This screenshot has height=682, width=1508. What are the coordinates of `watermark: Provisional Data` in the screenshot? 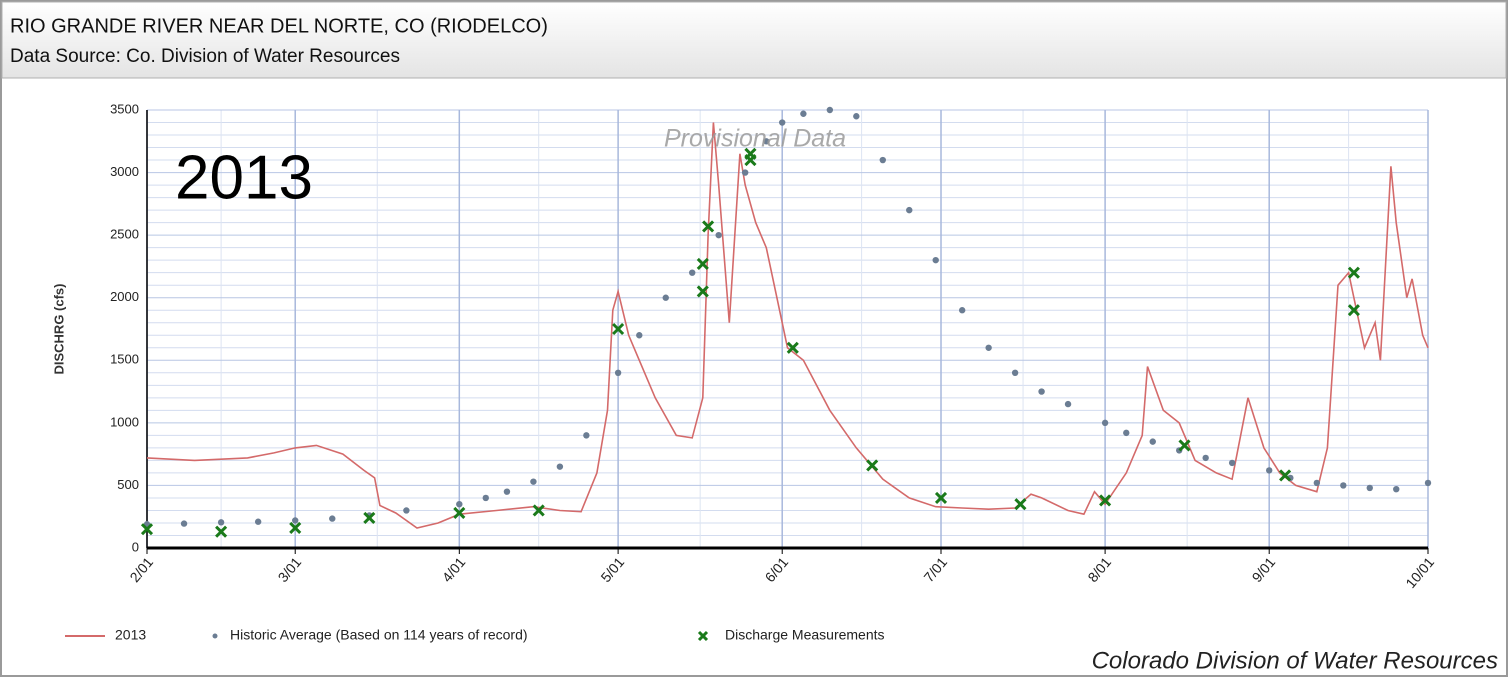 It's located at (755, 139).